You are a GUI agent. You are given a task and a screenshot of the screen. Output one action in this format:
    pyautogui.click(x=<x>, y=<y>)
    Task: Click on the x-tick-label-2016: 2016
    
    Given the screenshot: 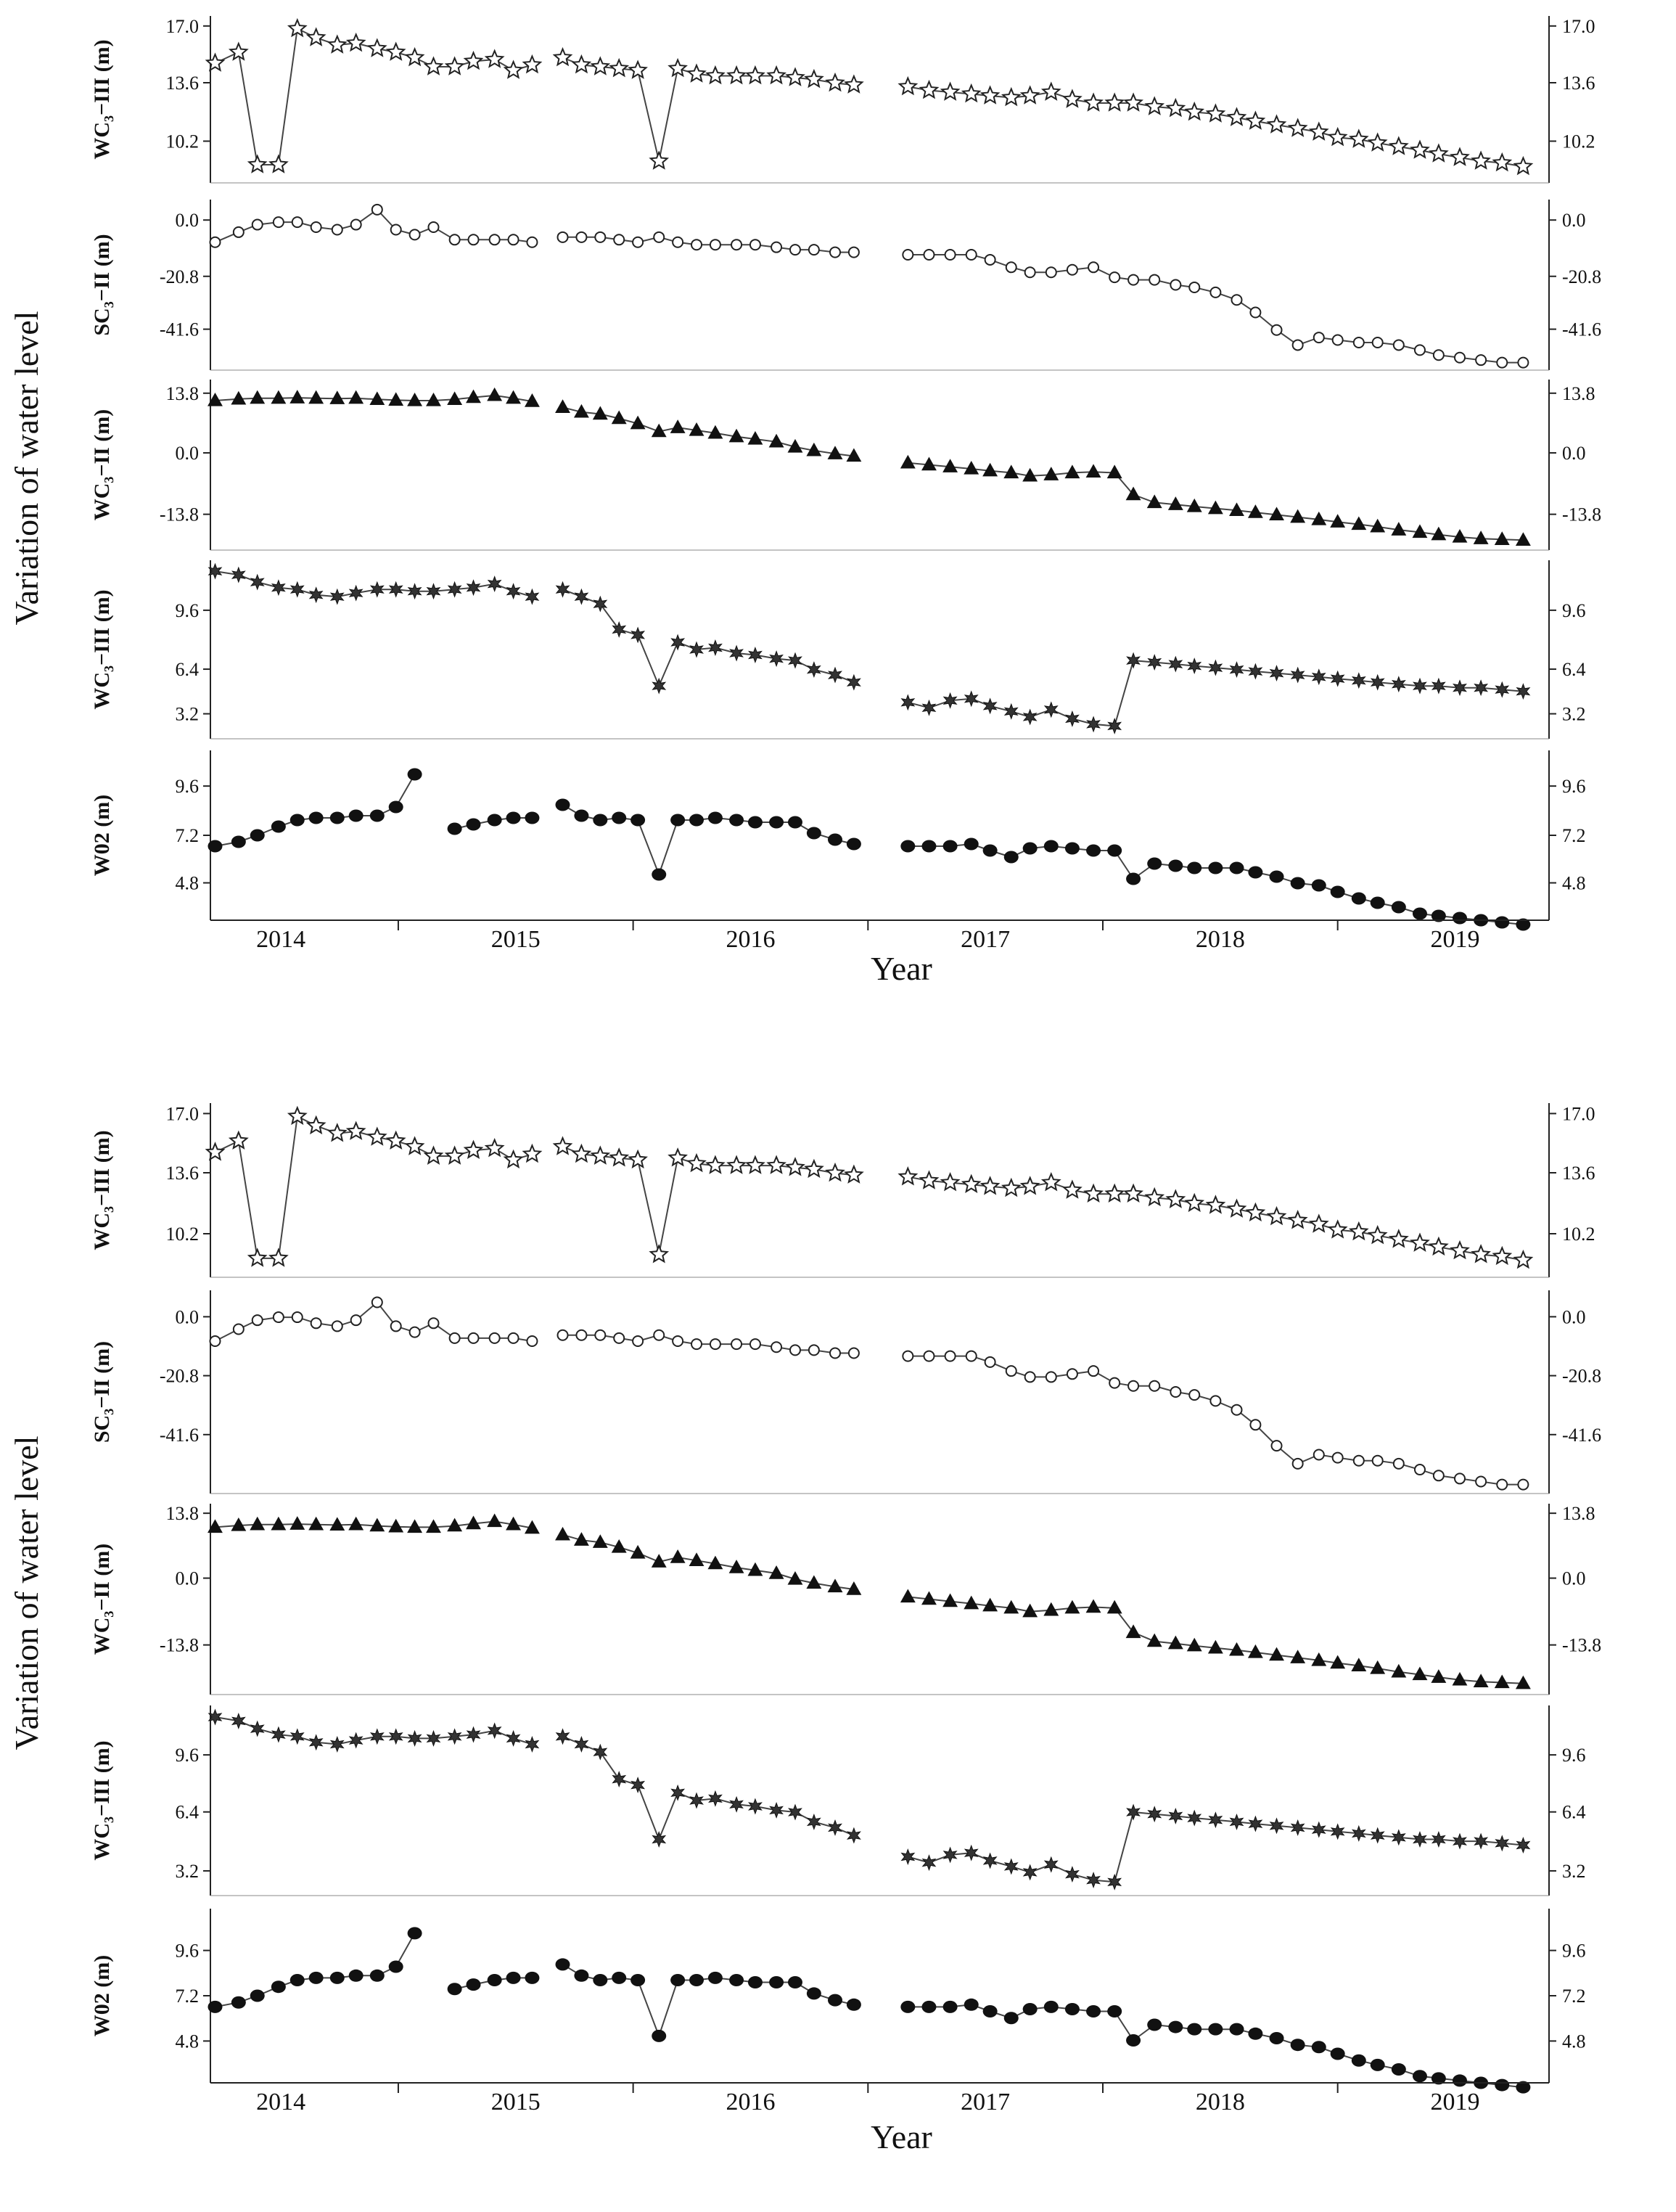 What is the action you would take?
    pyautogui.click(x=750, y=939)
    